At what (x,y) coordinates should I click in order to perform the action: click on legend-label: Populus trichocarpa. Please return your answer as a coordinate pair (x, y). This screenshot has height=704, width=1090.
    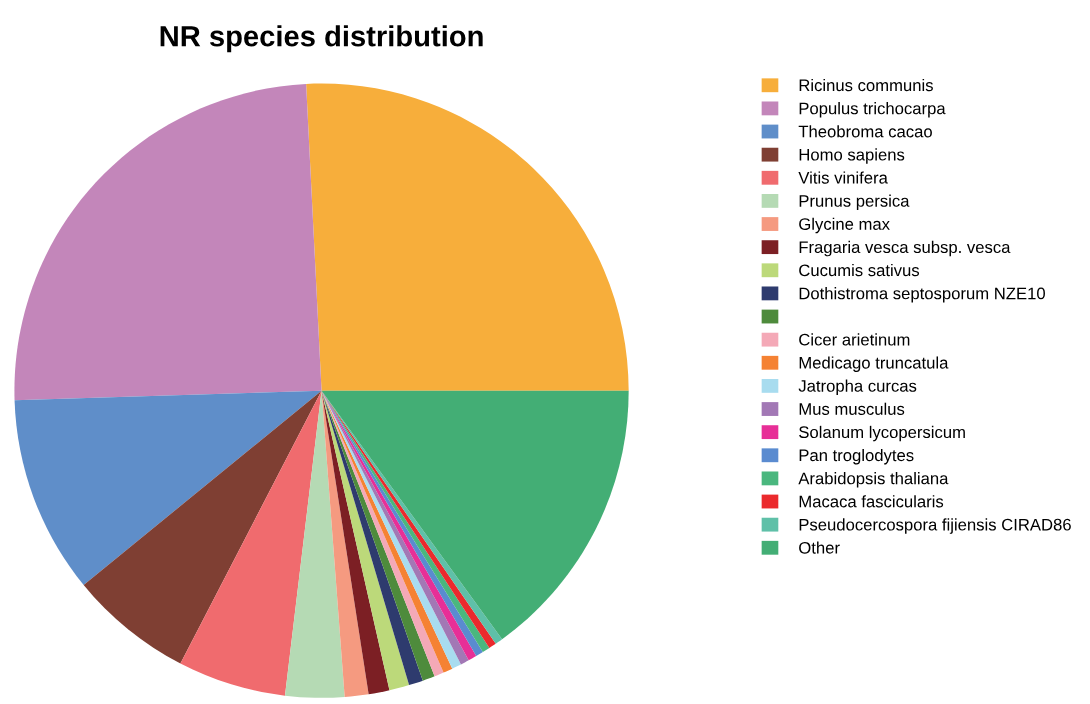
    Looking at the image, I should click on (872, 110).